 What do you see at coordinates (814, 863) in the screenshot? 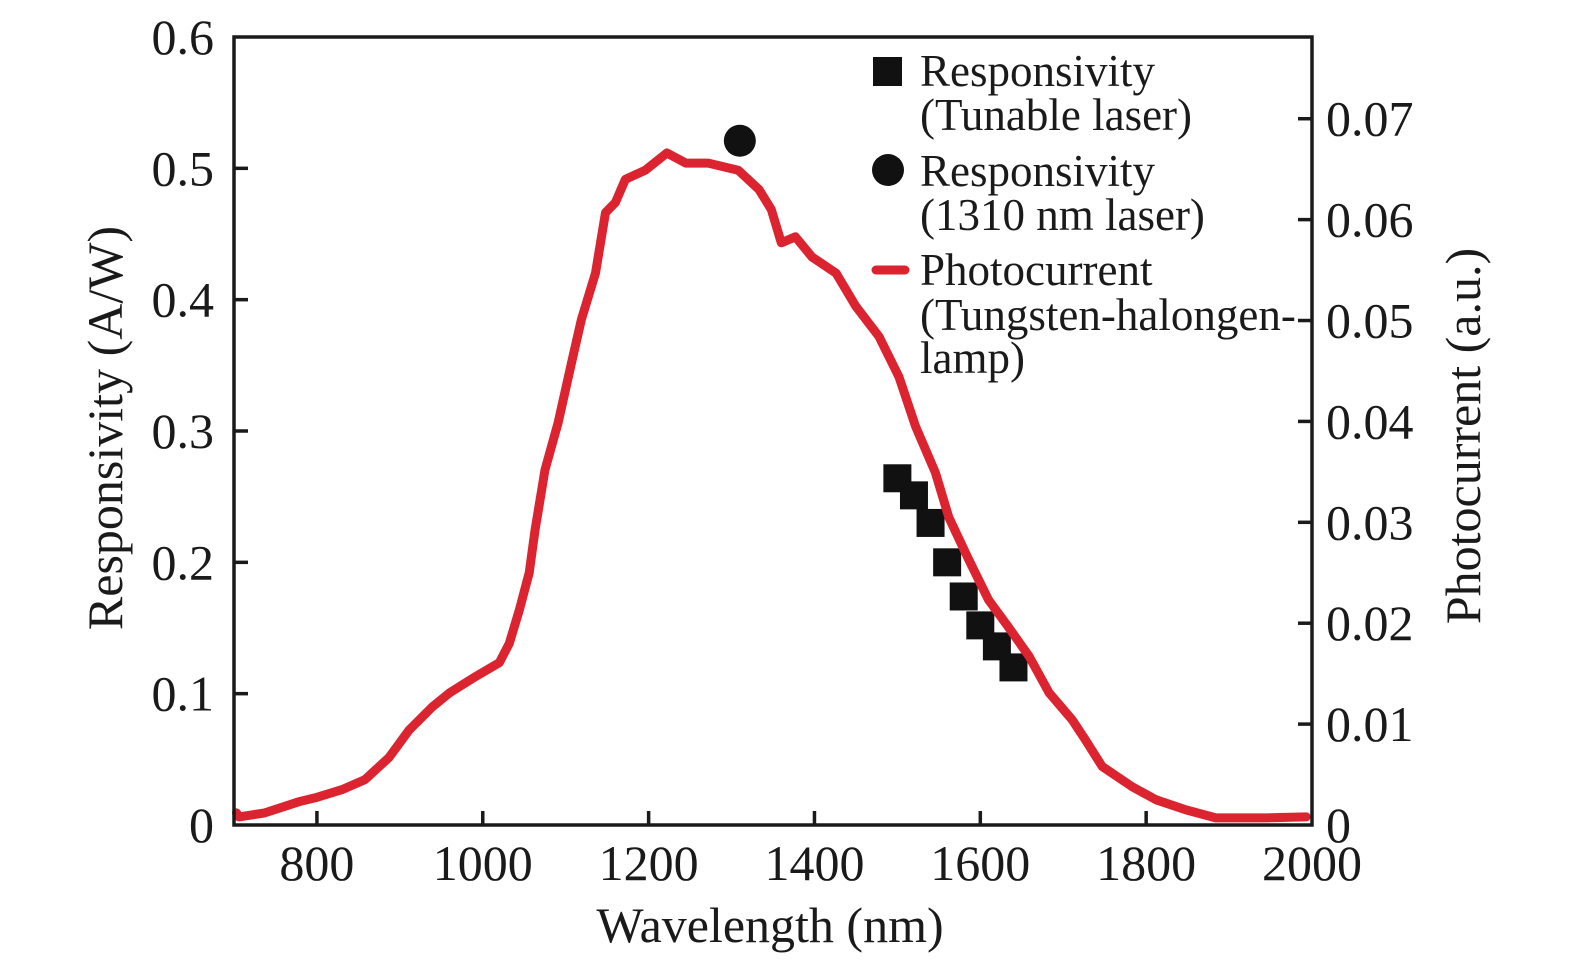
I see `x-tick-label: 1400` at bounding box center [814, 863].